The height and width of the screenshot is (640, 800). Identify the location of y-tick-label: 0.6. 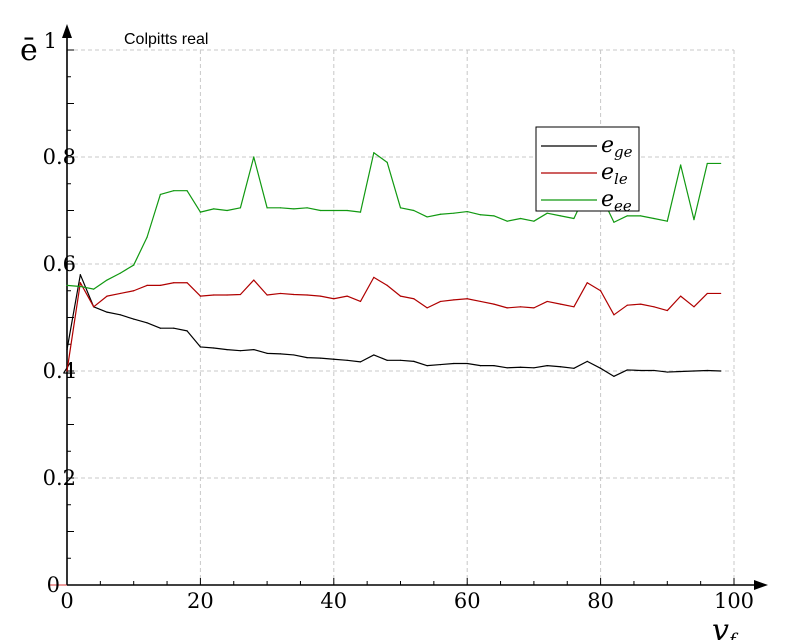
(59, 264).